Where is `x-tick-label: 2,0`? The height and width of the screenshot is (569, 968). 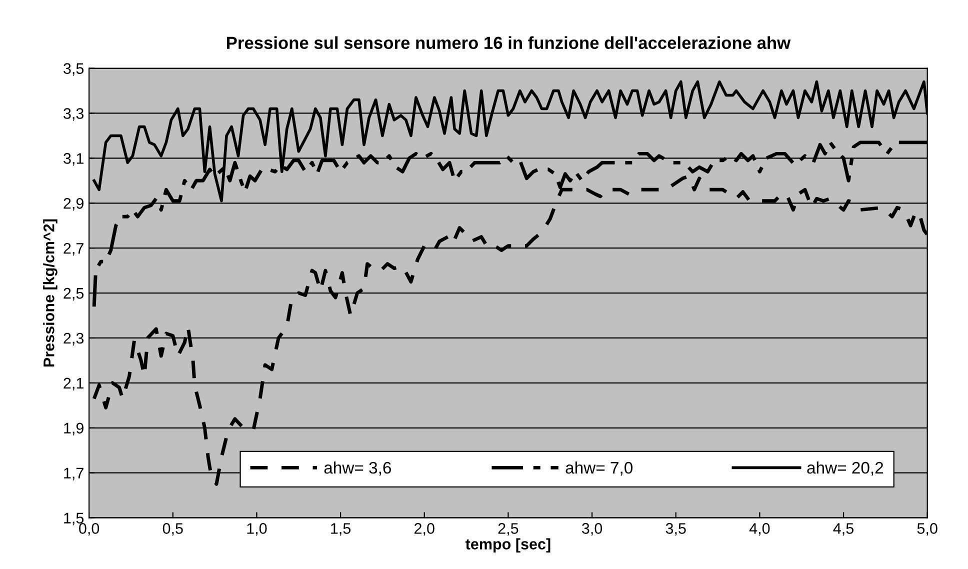 x-tick-label: 2,0 is located at coordinates (424, 529).